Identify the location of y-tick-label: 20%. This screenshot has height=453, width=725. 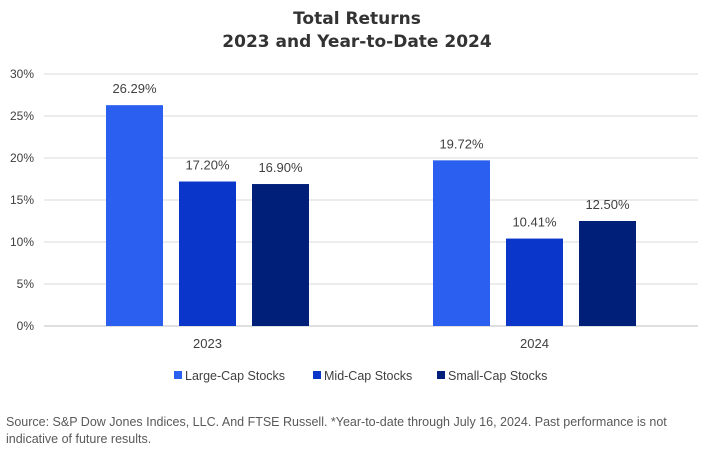
(22, 158).